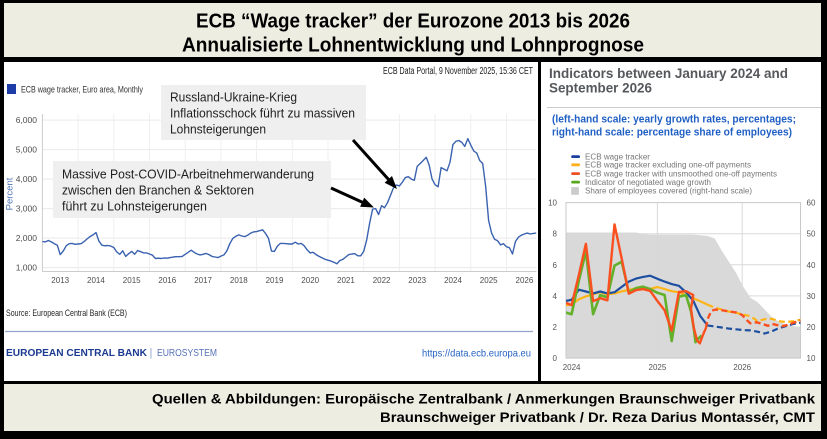  I want to click on svg-text: 2022, so click(382, 280).